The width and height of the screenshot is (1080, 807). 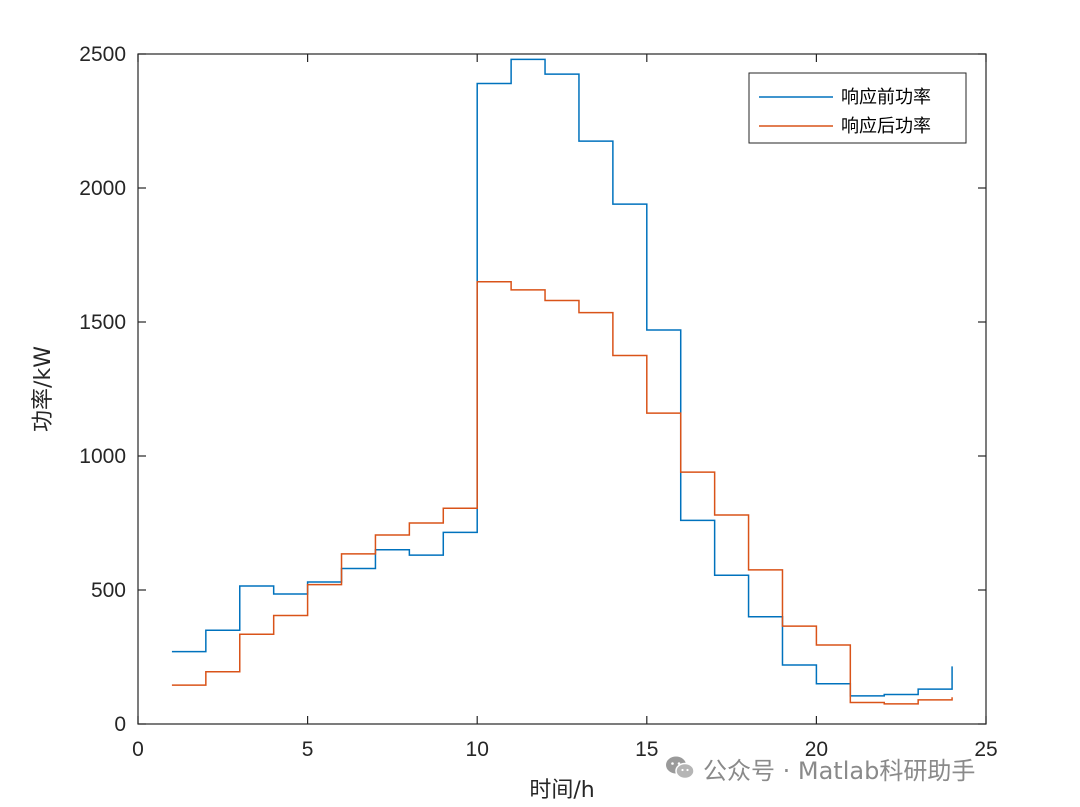 I want to click on legend-label-1: 响应后功率, so click(x=886, y=126).